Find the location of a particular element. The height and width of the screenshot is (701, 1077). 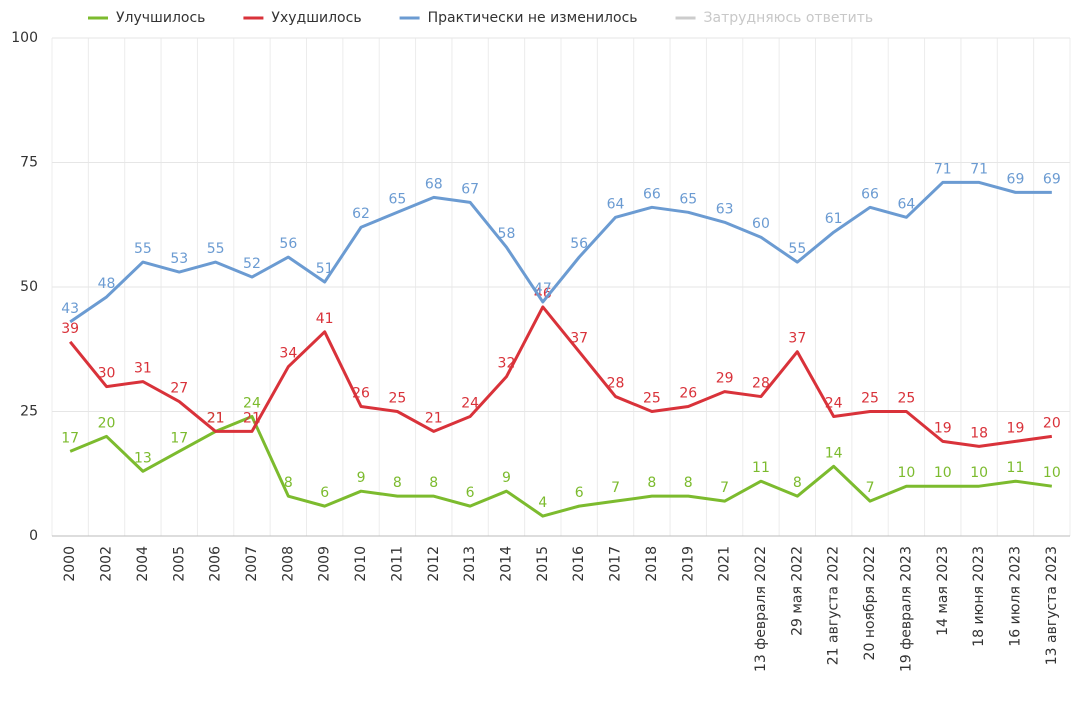

data-label: 43 is located at coordinates (70, 309).